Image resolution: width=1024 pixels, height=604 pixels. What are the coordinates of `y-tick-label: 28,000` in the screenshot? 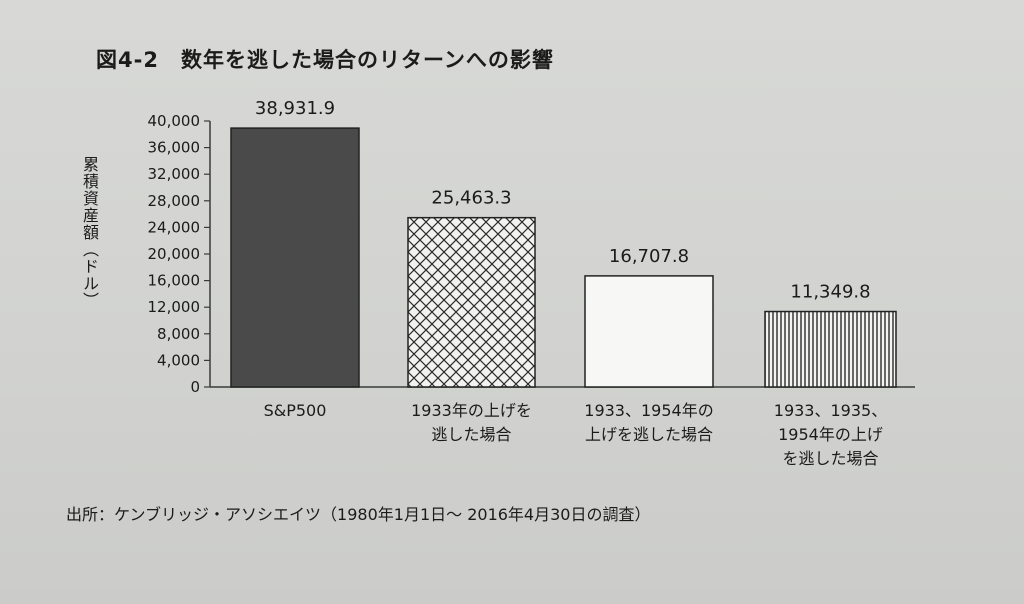 It's located at (174, 201).